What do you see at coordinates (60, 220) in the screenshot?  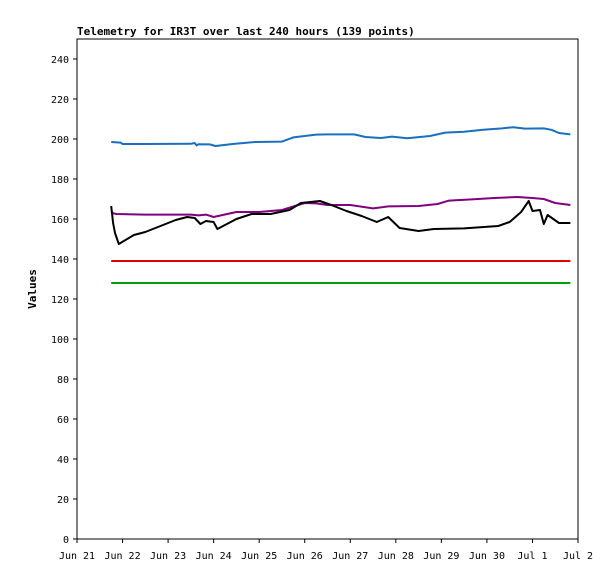 I see `y-tick-label: 160` at bounding box center [60, 220].